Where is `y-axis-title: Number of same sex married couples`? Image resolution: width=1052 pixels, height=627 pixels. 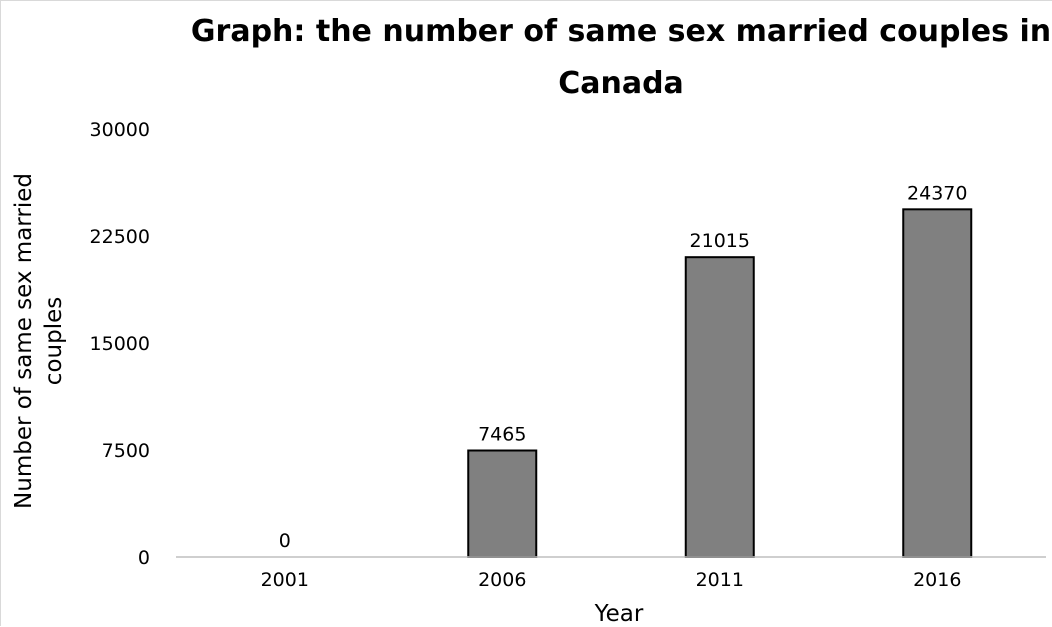
y-axis-title: Number of same sex married couples is located at coordinates (39, 341).